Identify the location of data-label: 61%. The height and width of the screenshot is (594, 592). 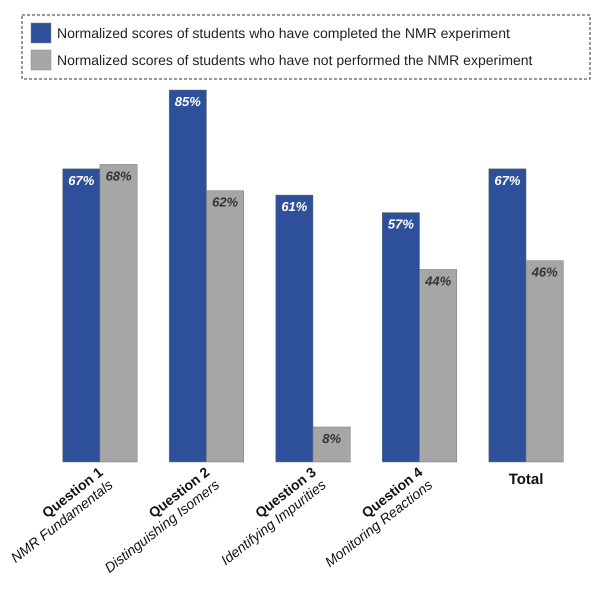
(294, 206).